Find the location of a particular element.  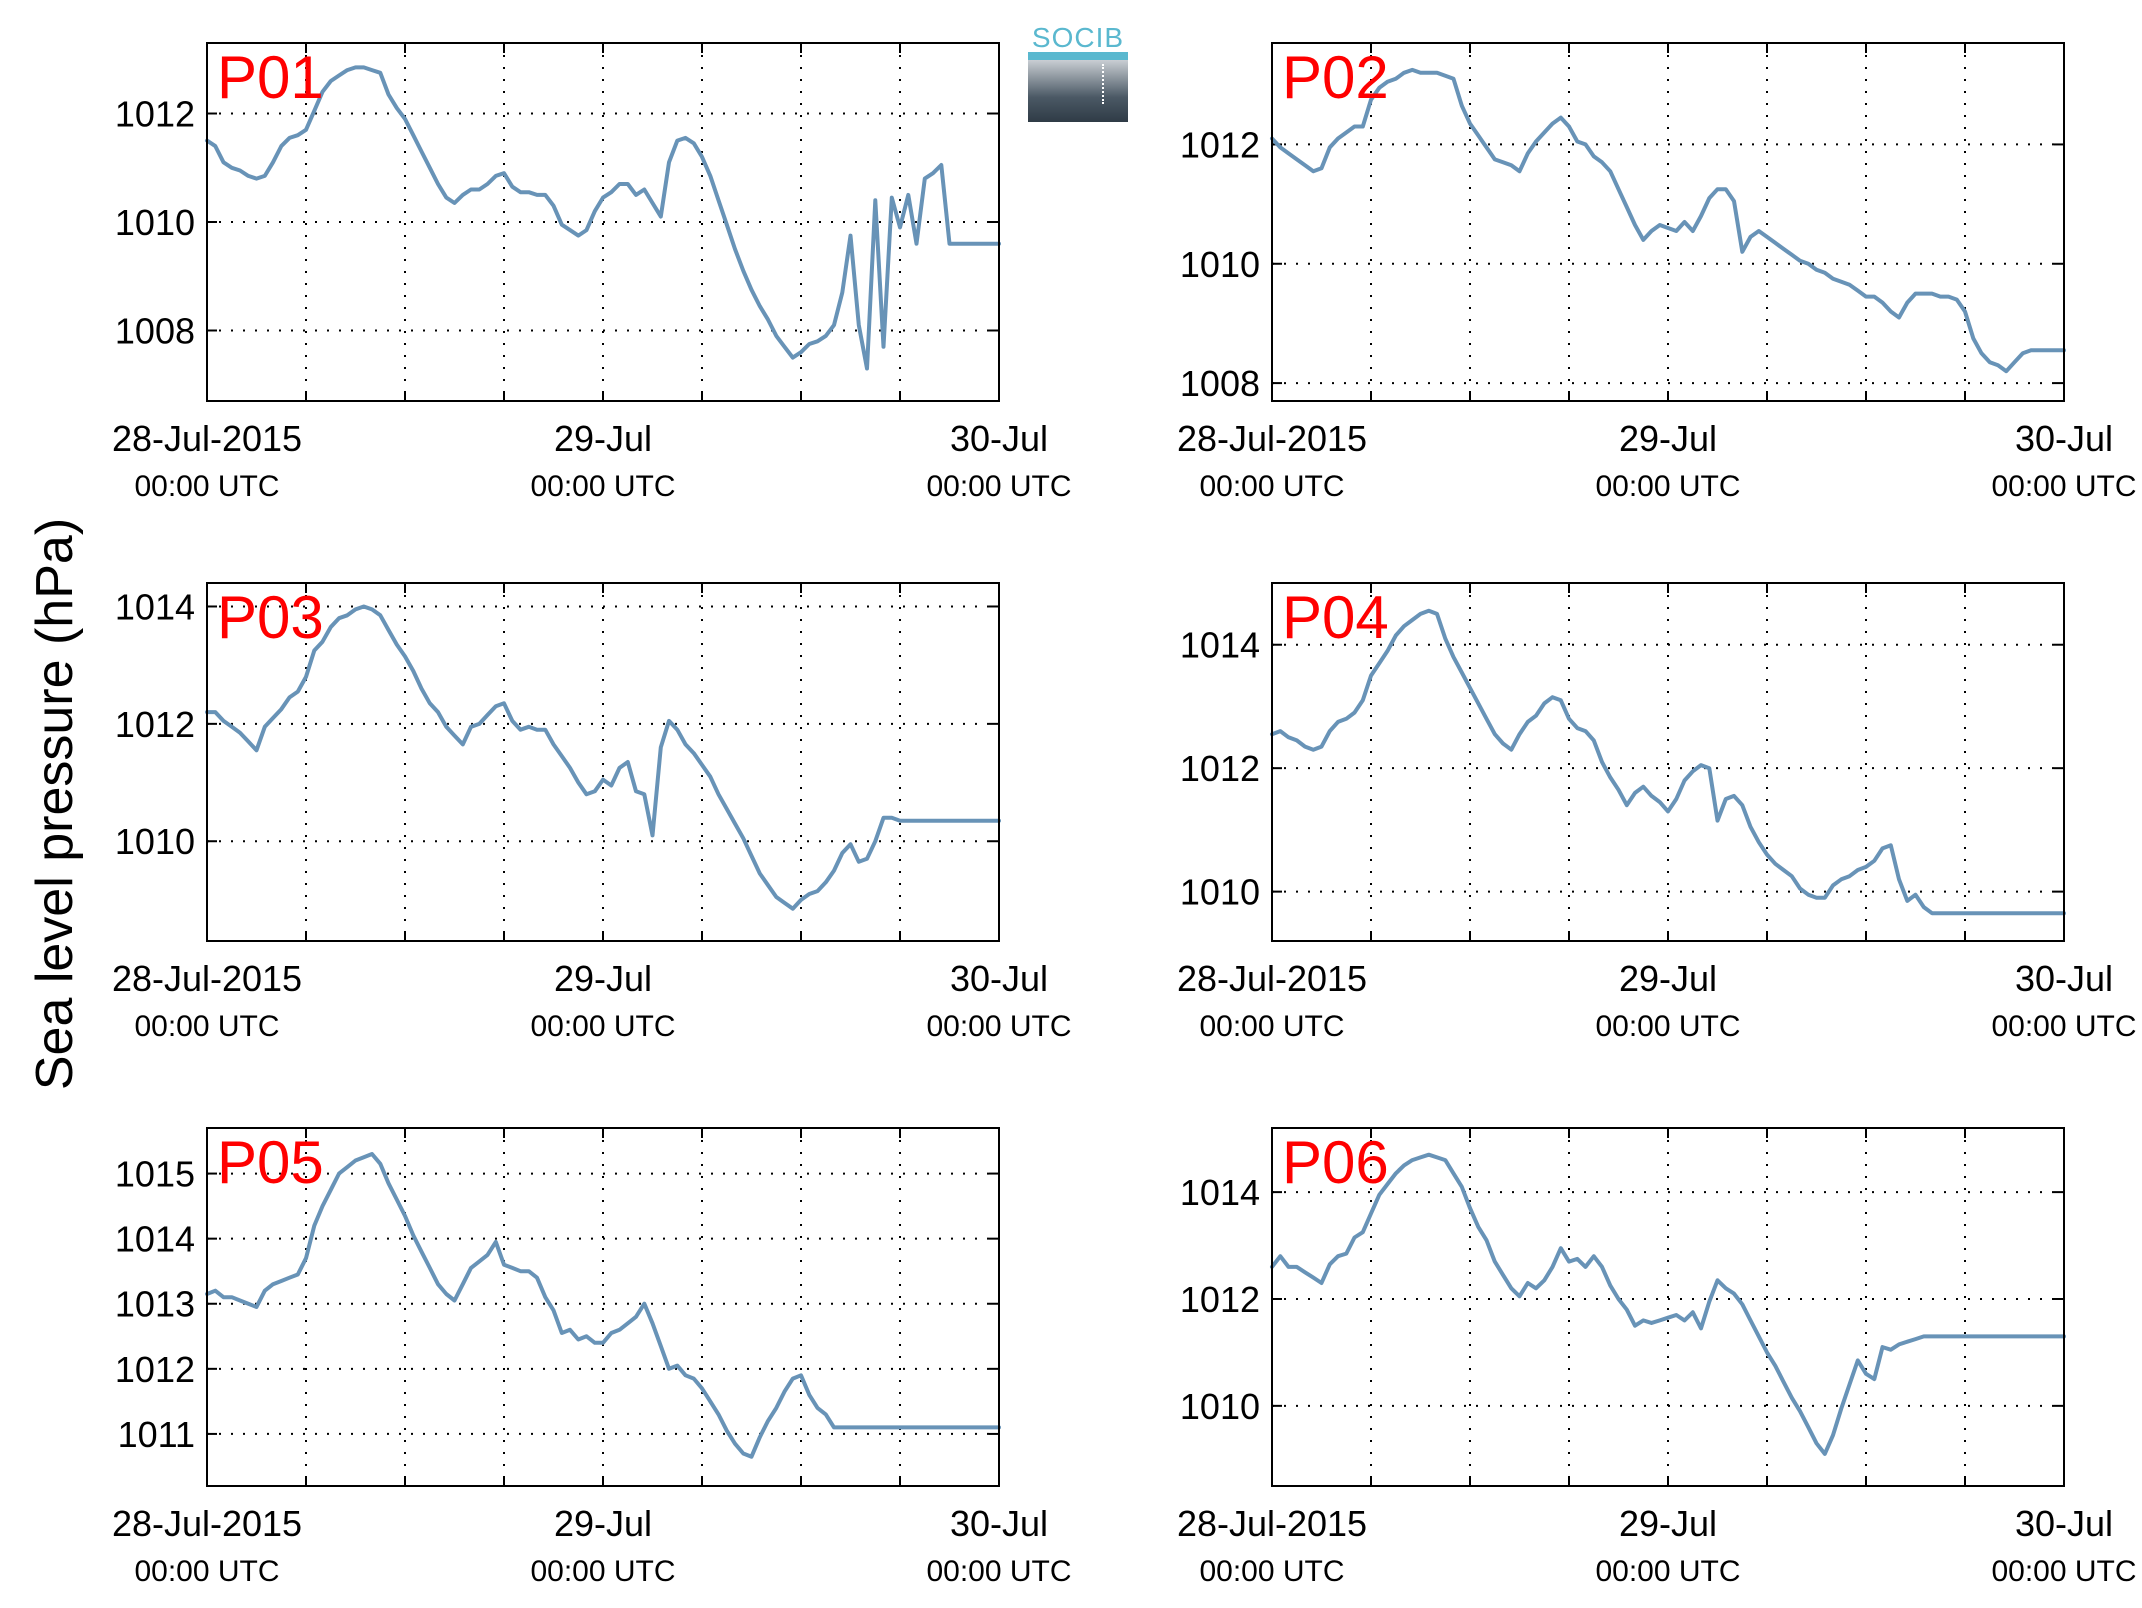

p06-axes-frame is located at coordinates (1668, 1307).